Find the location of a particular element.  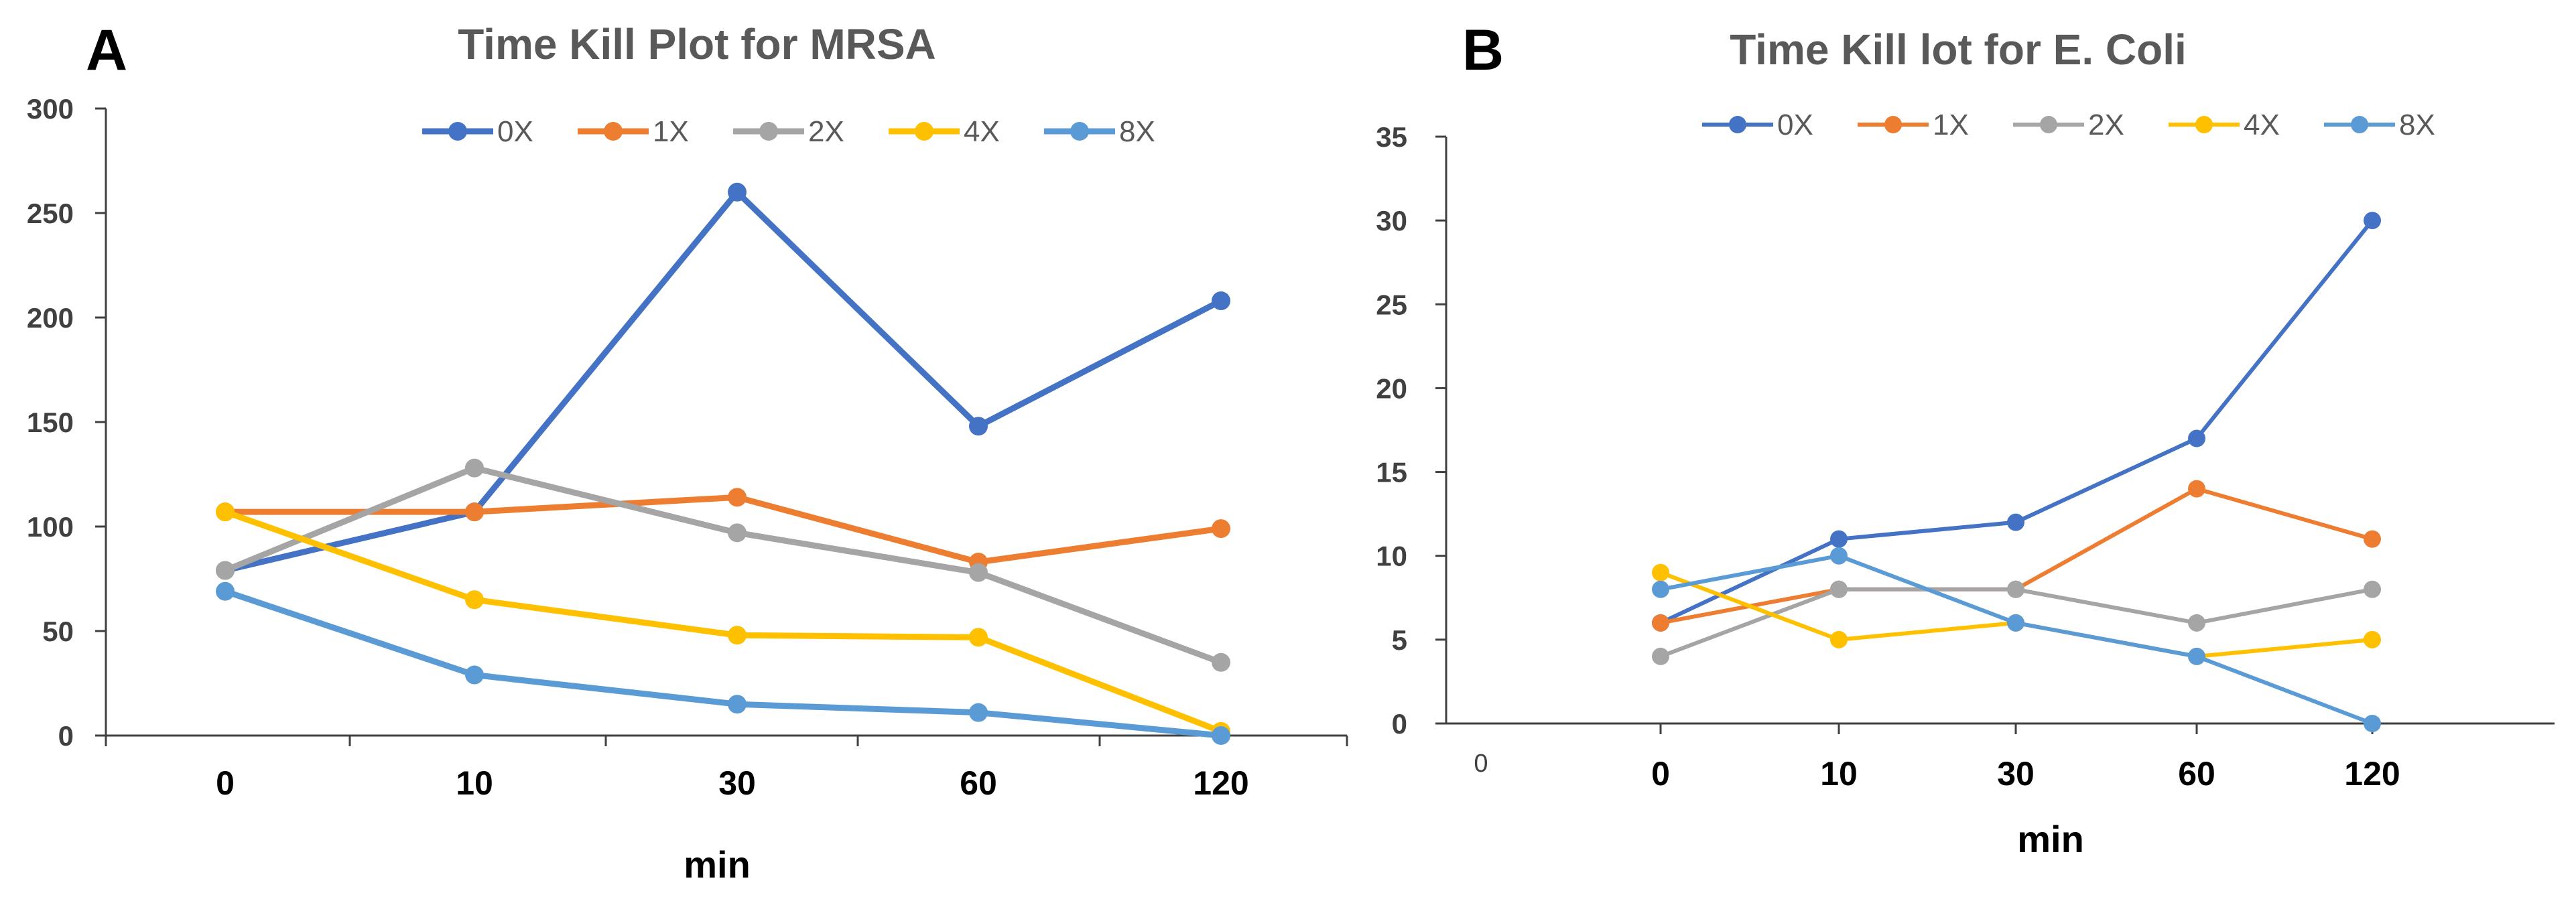

y-tick-label: 10 is located at coordinates (1391, 556).